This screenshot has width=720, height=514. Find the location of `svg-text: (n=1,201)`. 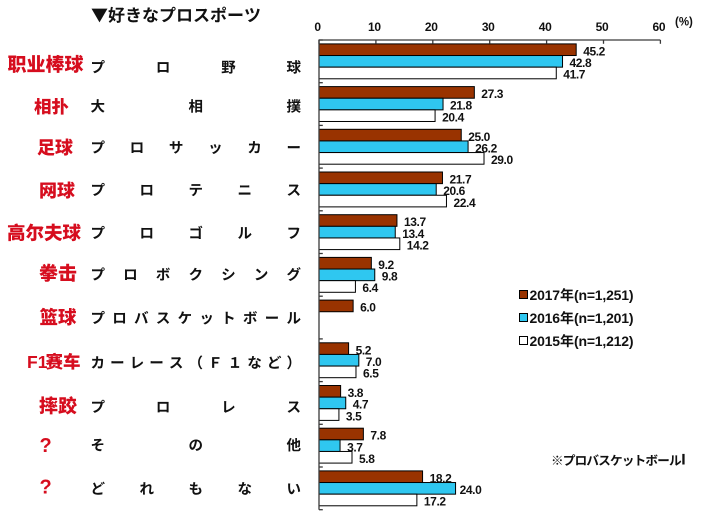

svg-text: (n=1,201) is located at coordinates (603, 318).